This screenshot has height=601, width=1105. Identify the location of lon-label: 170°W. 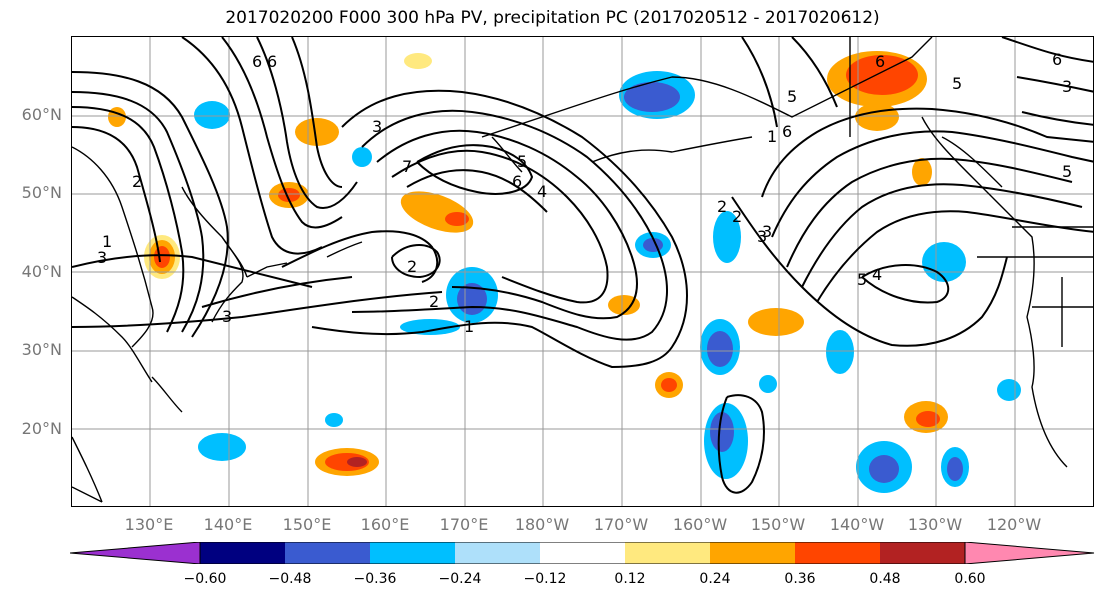
(621, 524).